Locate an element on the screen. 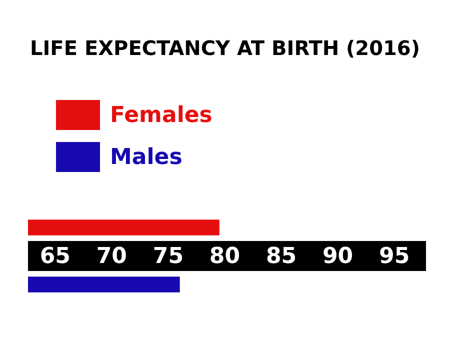 This screenshot has height=350, width=450. x-tick-label: 90 is located at coordinates (338, 256).